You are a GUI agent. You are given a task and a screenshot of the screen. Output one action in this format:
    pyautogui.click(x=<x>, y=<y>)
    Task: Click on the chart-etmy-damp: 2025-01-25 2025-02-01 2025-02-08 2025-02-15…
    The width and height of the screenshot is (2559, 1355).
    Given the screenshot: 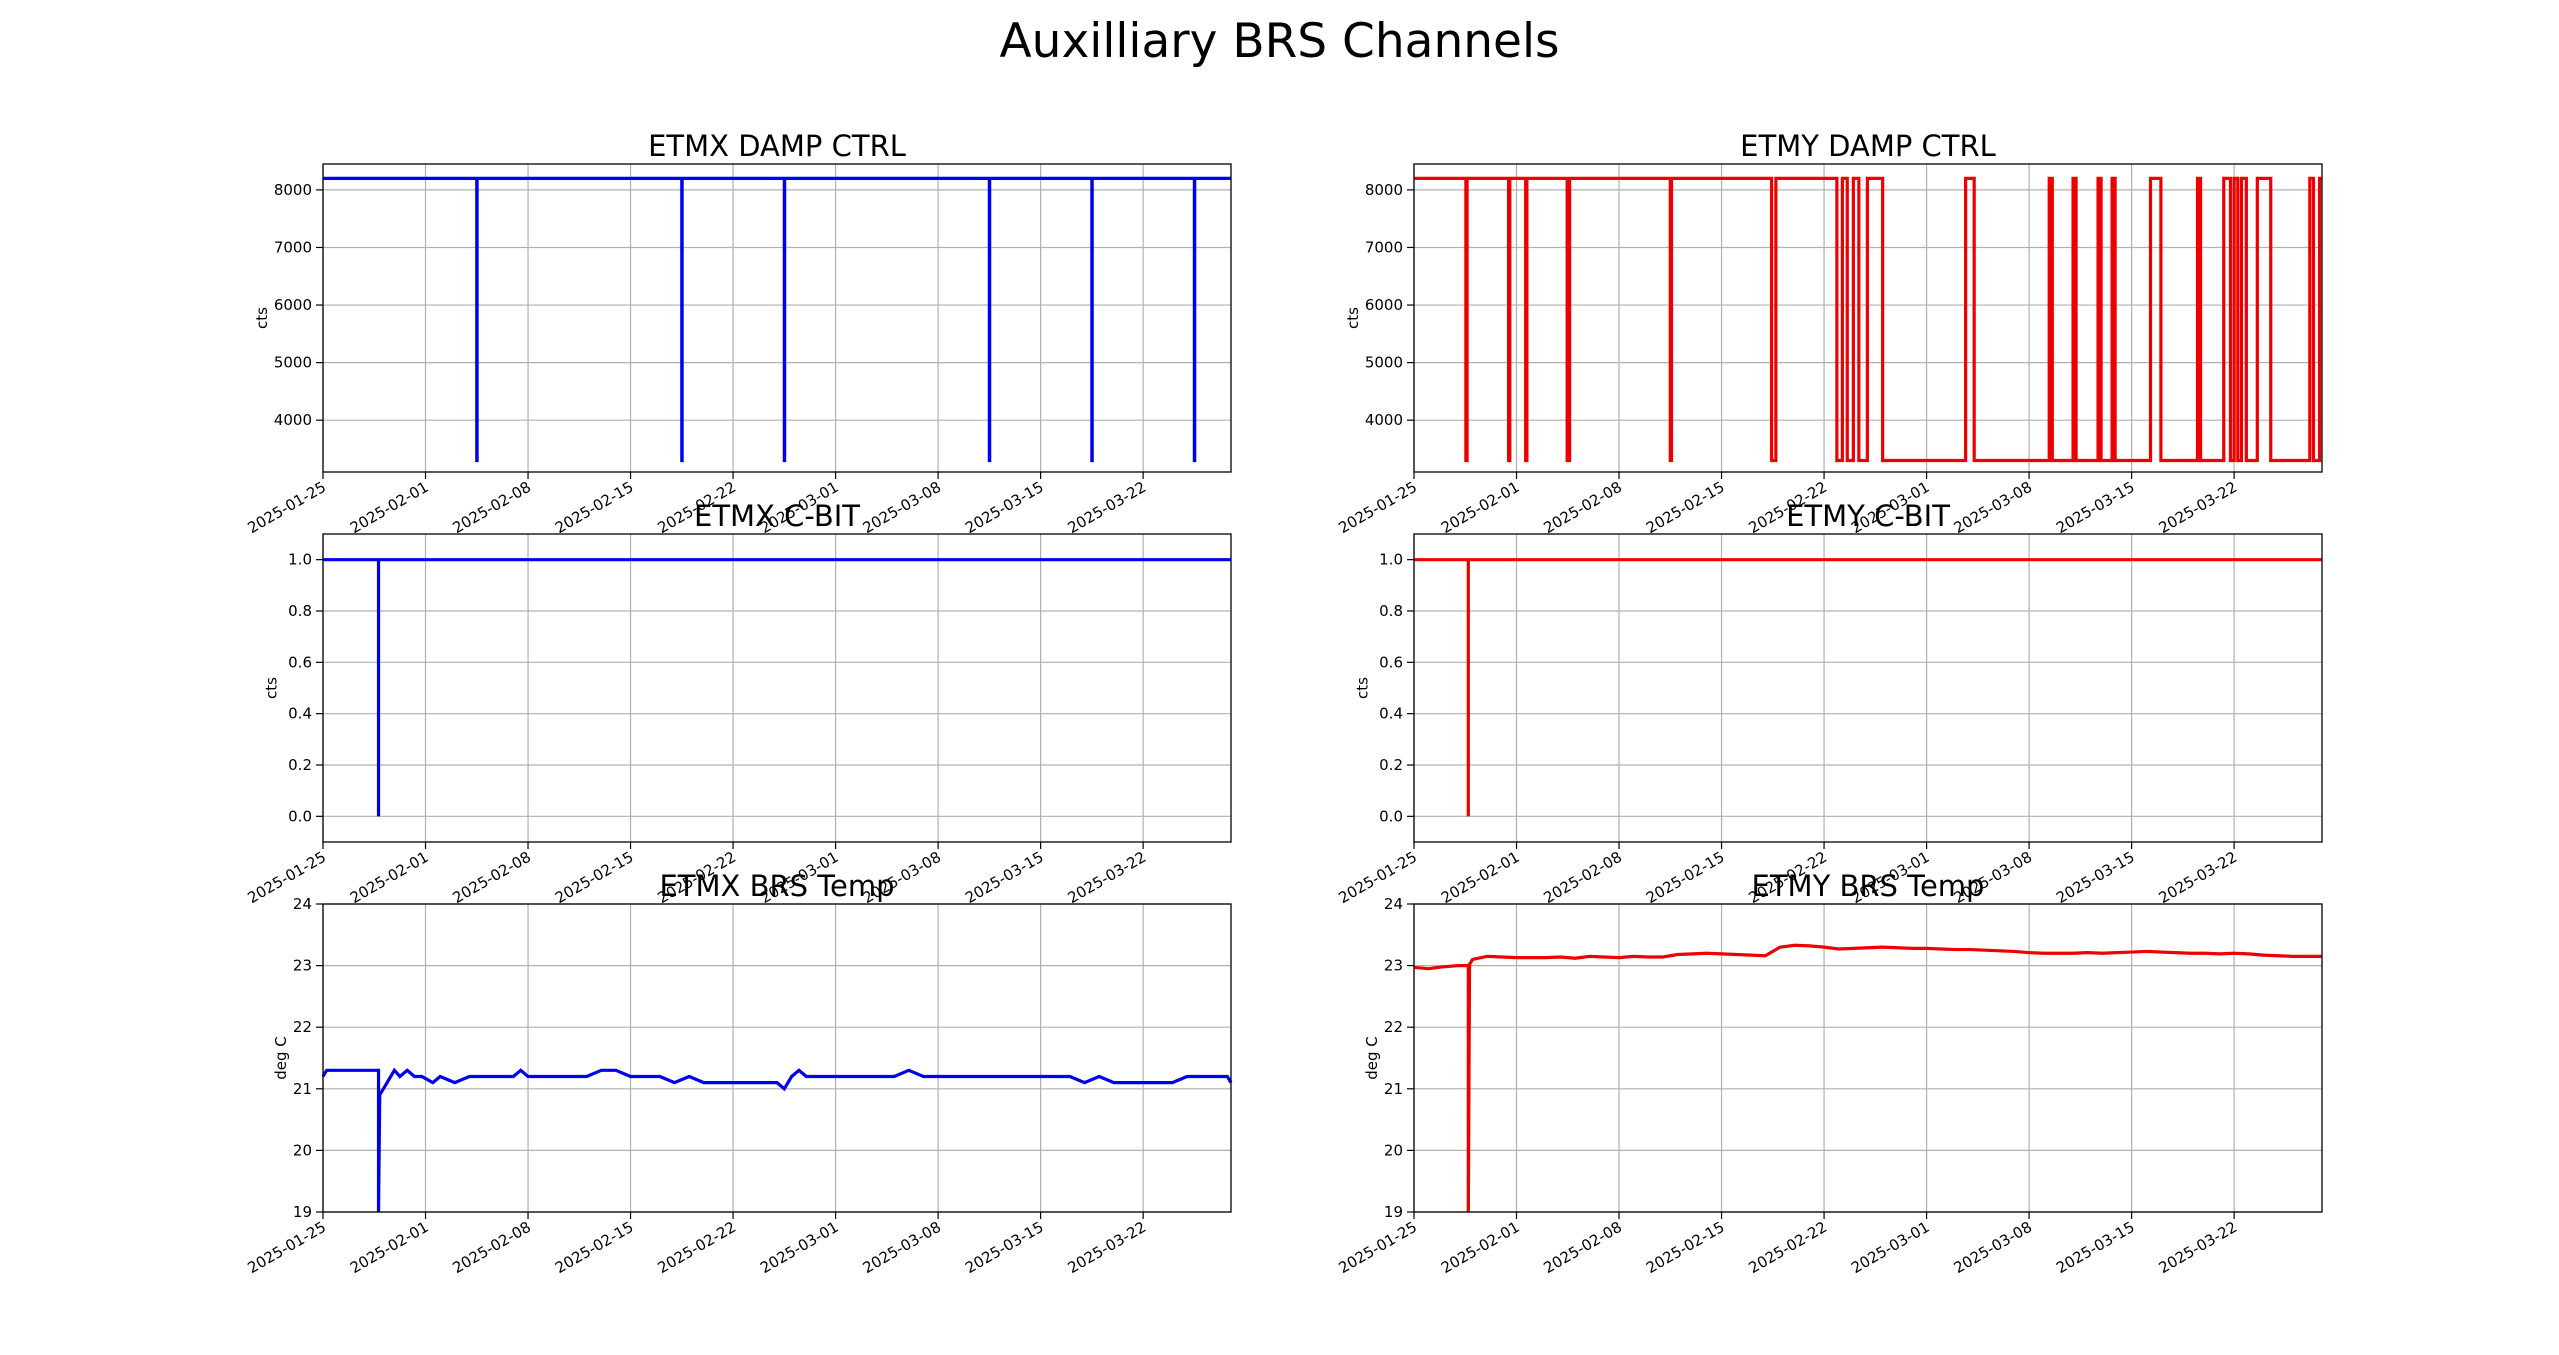 What is the action you would take?
    pyautogui.click(x=1829, y=333)
    